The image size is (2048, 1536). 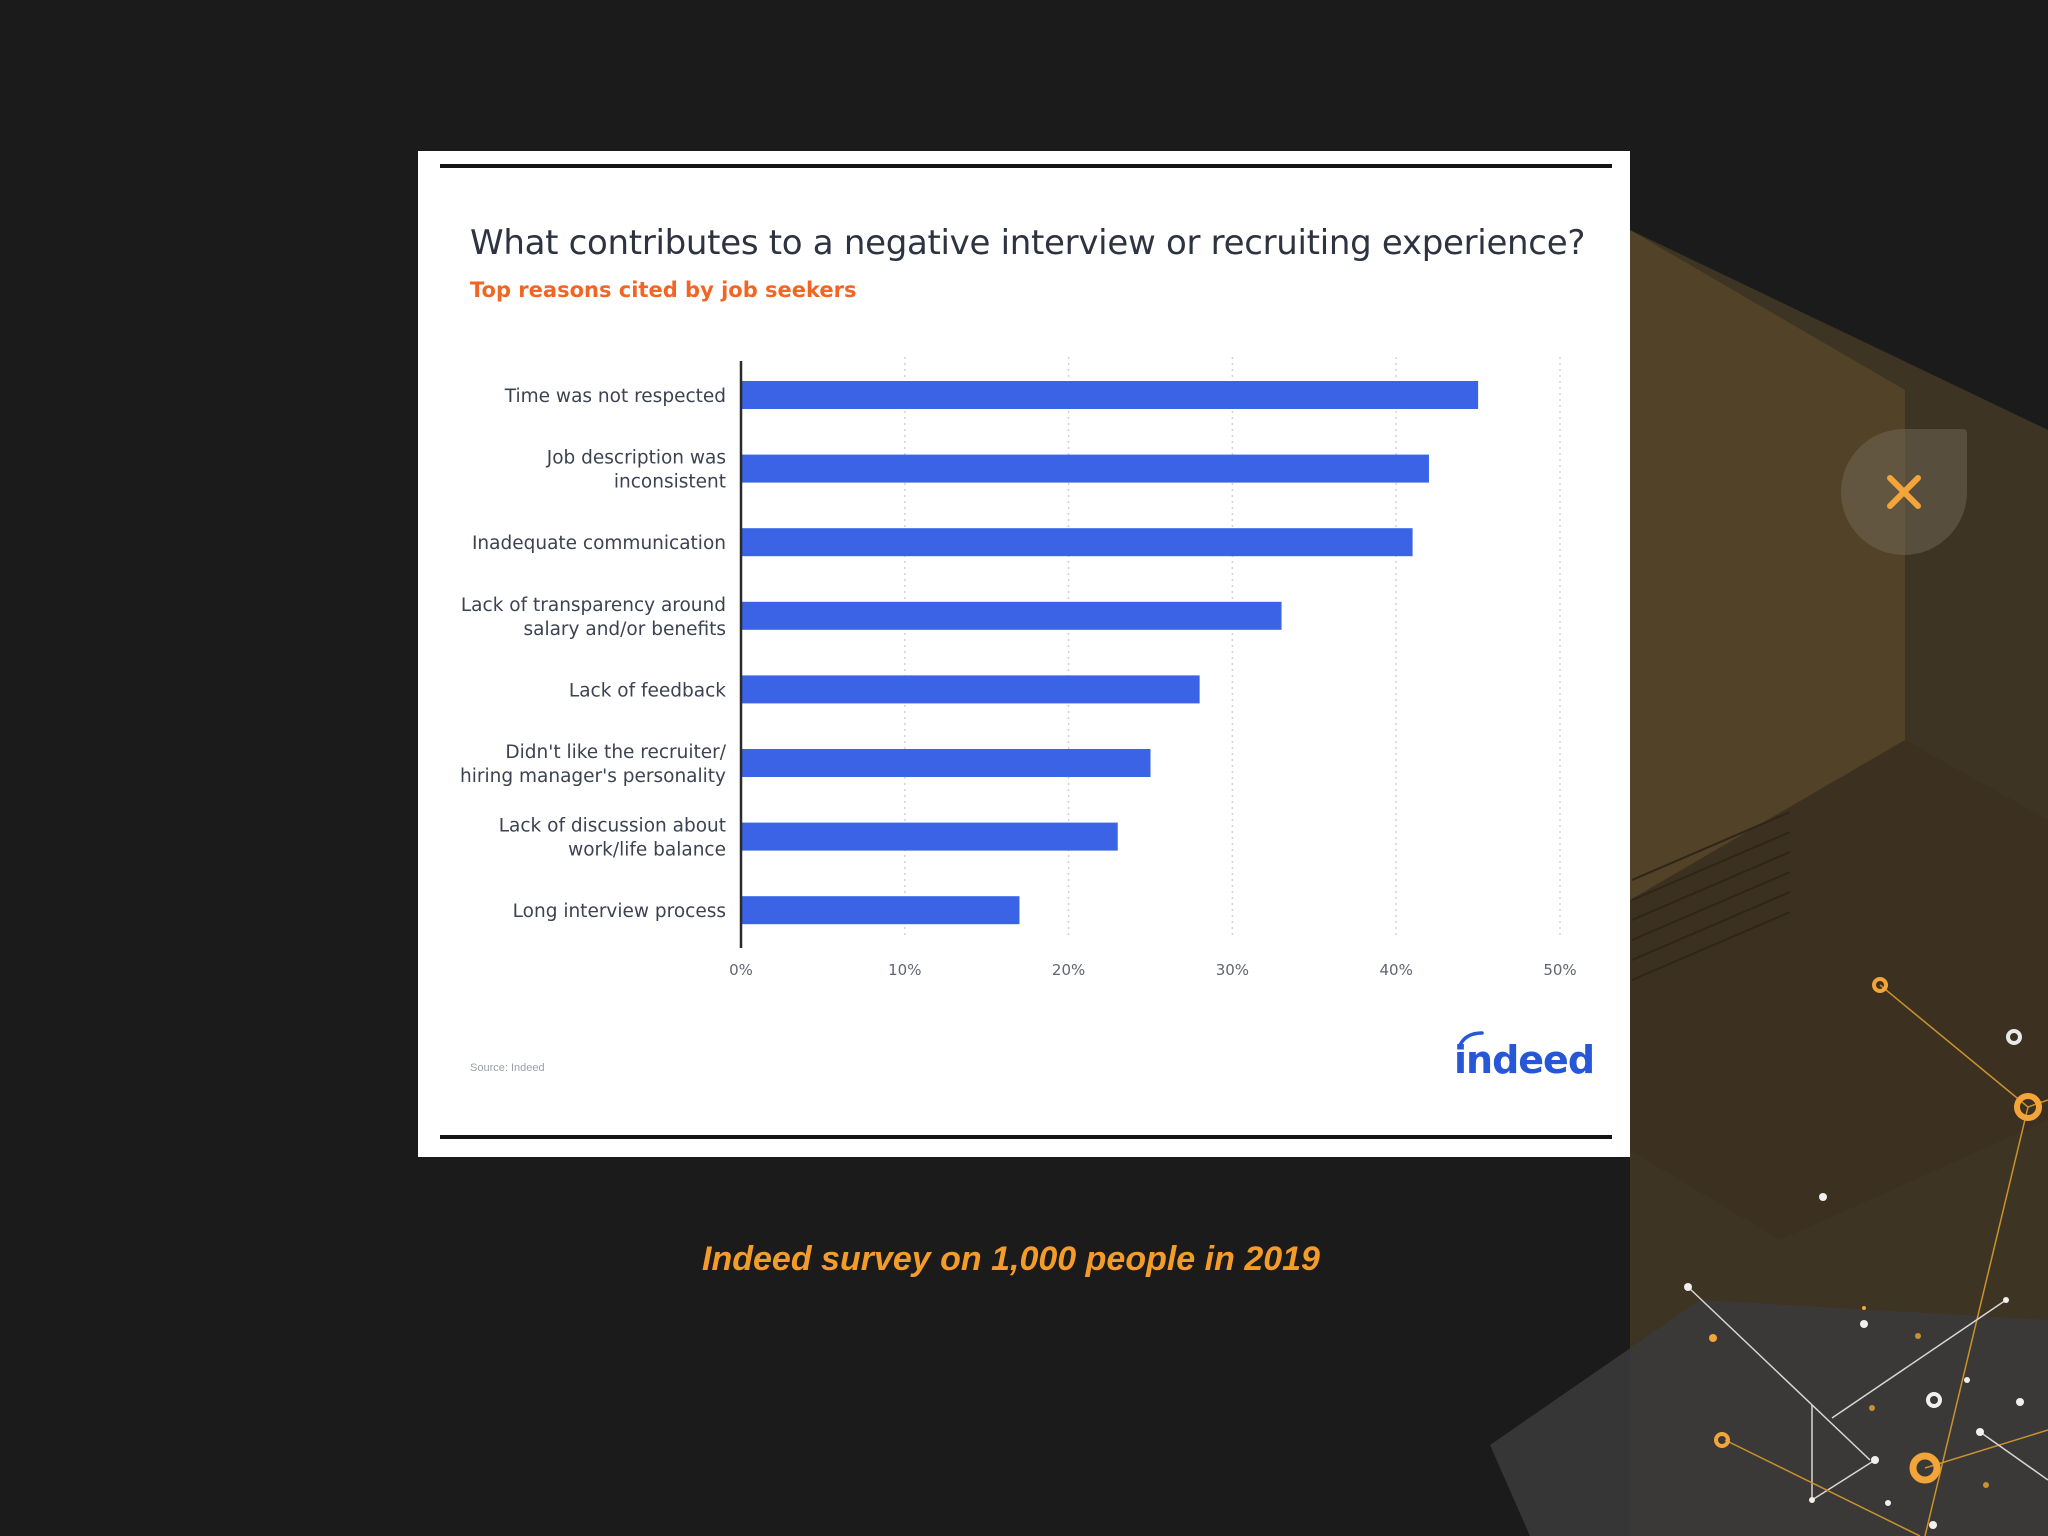 I want to click on x-tick-label: 40%, so click(x=1396, y=970).